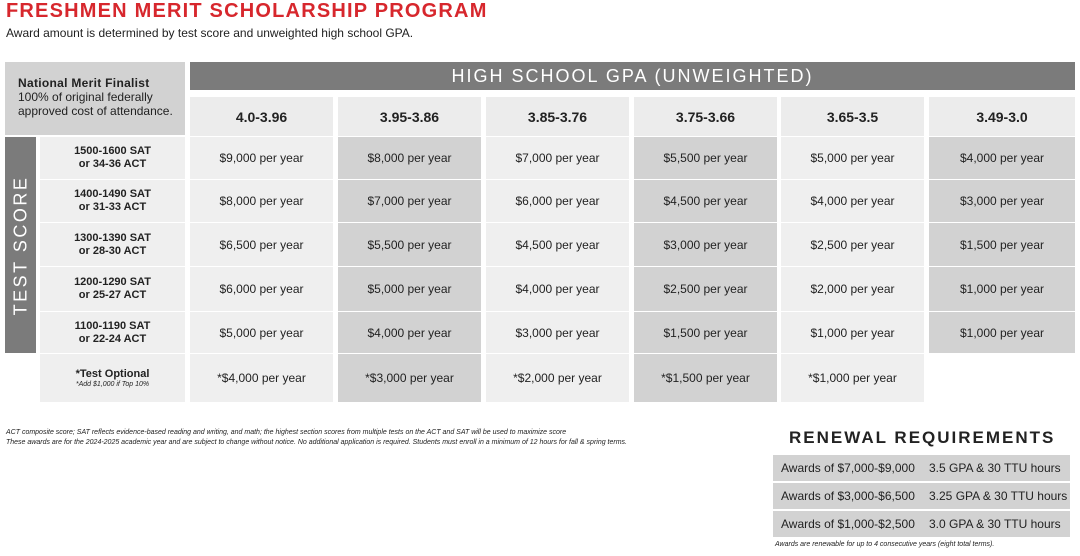  What do you see at coordinates (995, 468) in the screenshot?
I see `renewal-requirement: 3.5 GPA & 30 TTU hours` at bounding box center [995, 468].